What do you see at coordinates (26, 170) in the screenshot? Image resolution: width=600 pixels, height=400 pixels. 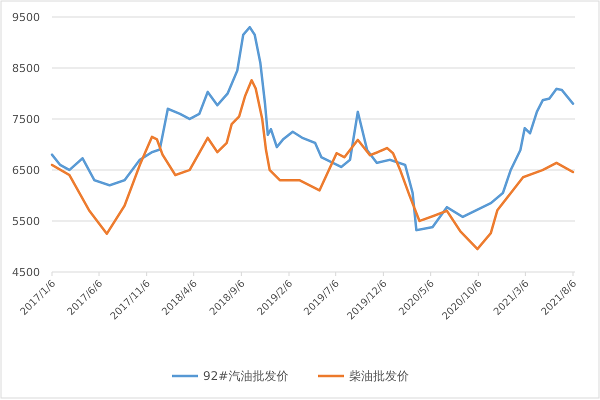 I see `y-tick-label: 6500` at bounding box center [26, 170].